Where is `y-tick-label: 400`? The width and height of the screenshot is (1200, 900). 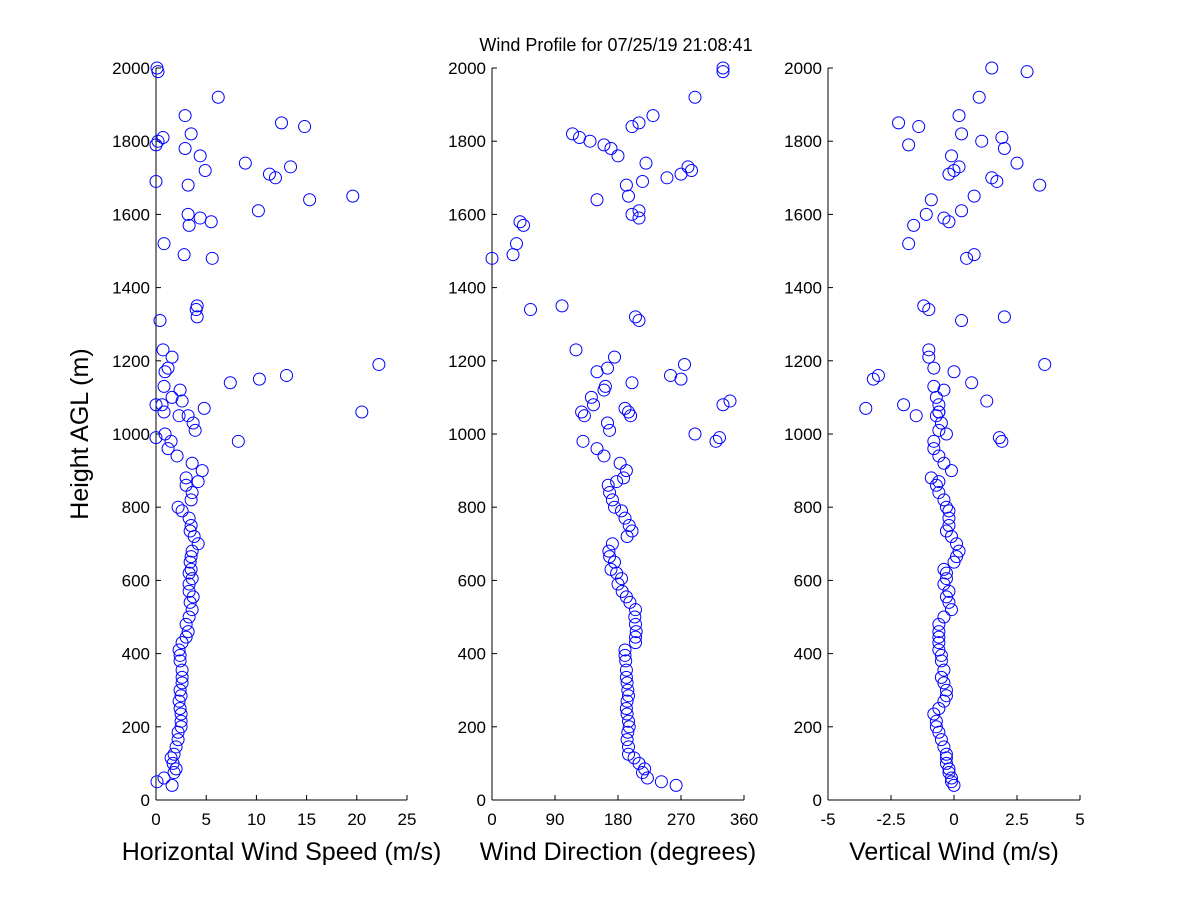
y-tick-label: 400 is located at coordinates (136, 654).